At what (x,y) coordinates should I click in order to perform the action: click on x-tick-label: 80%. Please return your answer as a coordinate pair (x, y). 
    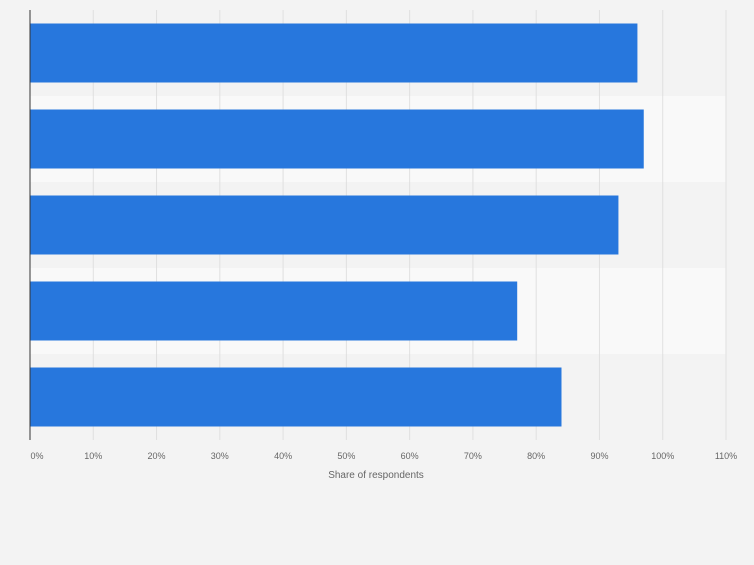
    Looking at the image, I should click on (536, 456).